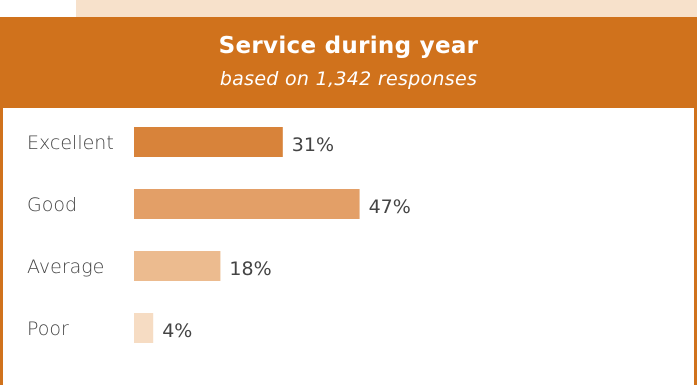  I want to click on bar-excellent, so click(208, 142).